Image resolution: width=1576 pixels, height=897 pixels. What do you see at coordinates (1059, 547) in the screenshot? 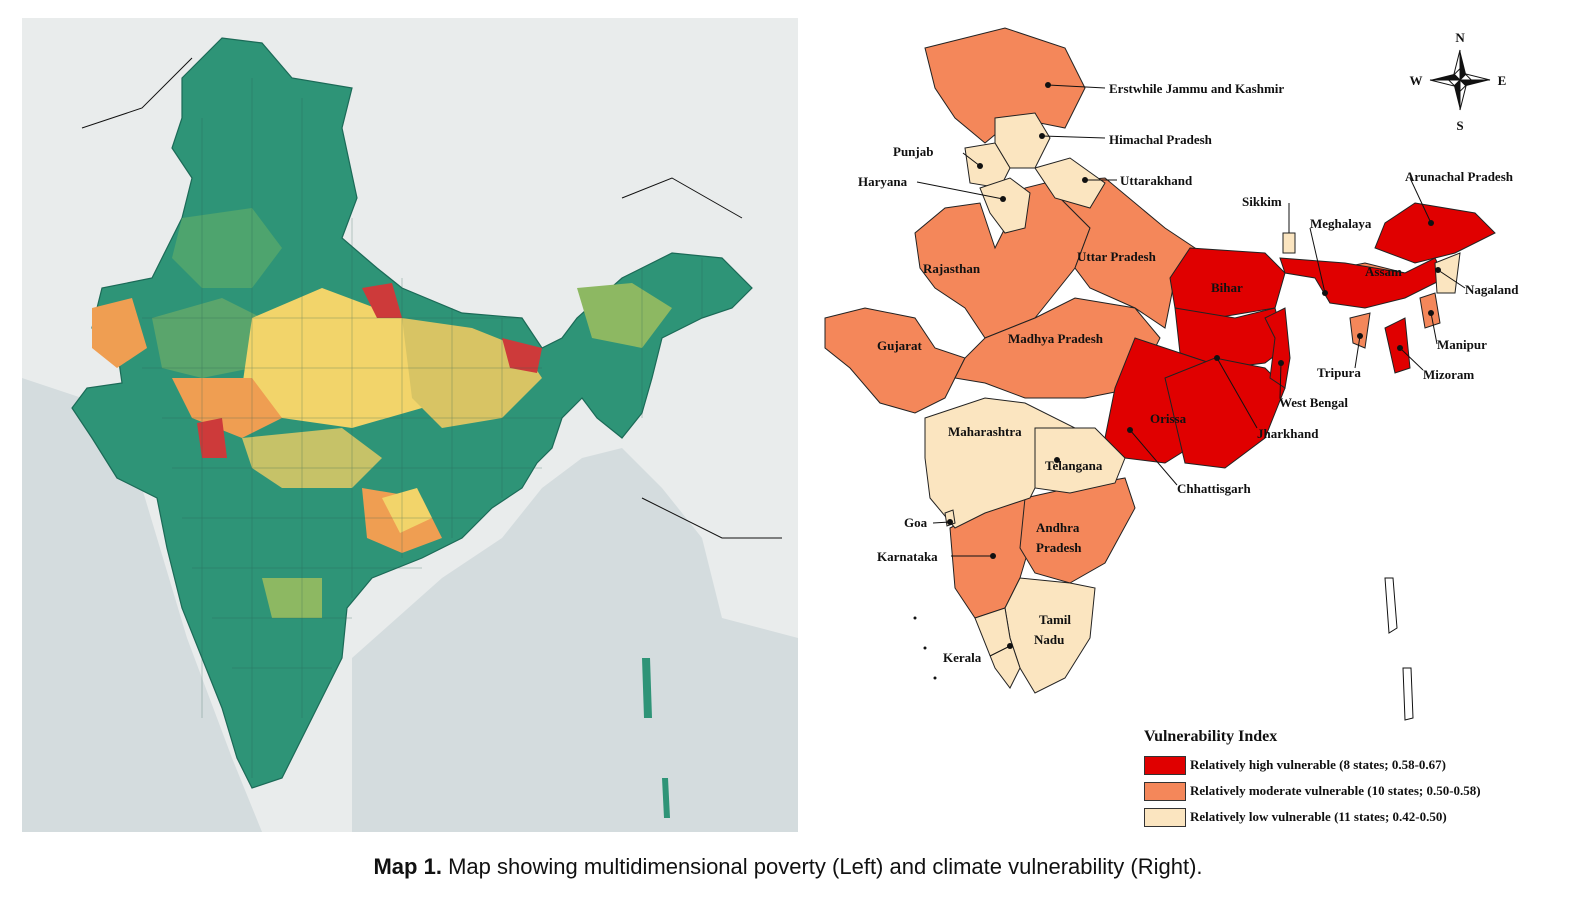
I see `label-pradesh: Pradesh` at bounding box center [1059, 547].